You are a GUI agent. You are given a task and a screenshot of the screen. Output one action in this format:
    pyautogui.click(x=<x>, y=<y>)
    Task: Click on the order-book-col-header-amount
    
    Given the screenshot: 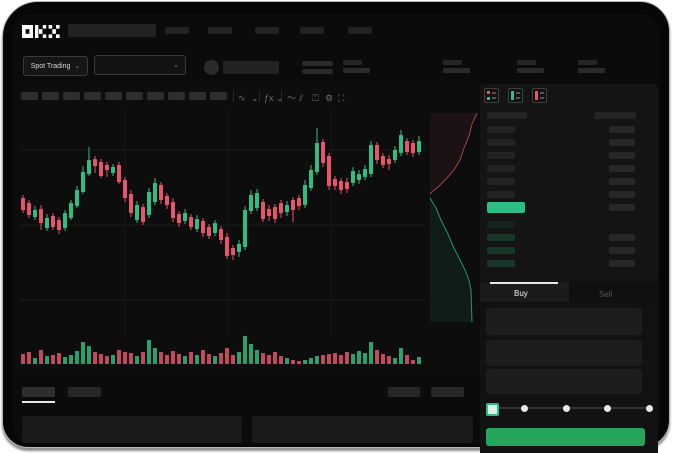 What is the action you would take?
    pyautogui.click(x=615, y=115)
    